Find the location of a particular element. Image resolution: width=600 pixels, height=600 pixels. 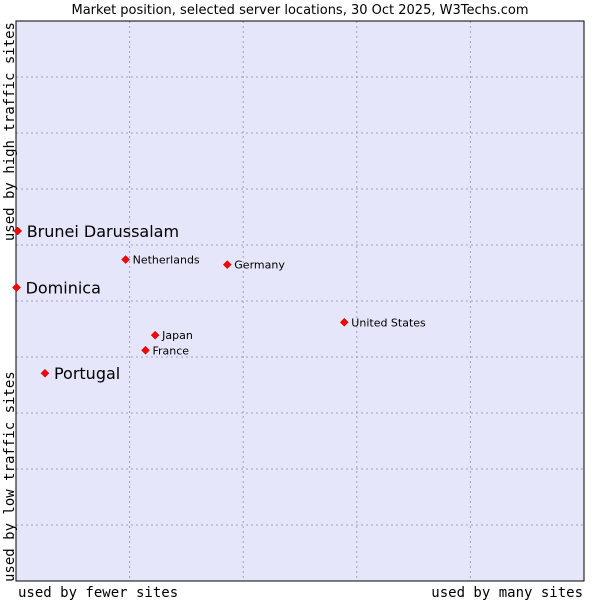

point-label-united-states: United States is located at coordinates (388, 322).